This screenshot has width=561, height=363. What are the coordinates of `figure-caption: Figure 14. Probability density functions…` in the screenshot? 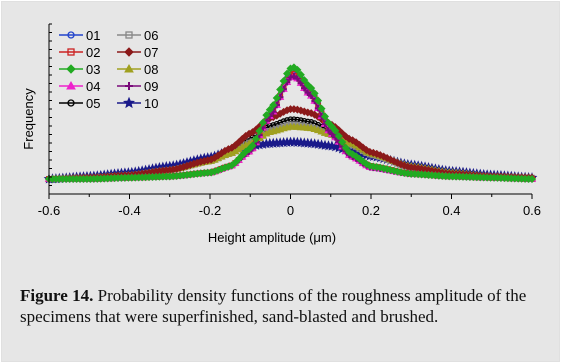 It's located at (280, 306).